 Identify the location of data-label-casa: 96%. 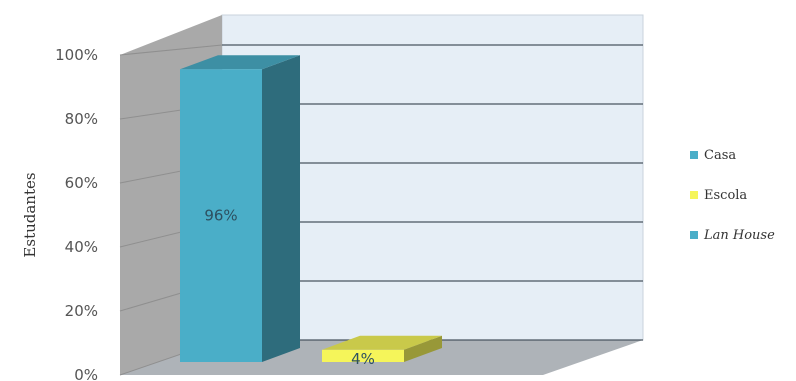
(220, 216).